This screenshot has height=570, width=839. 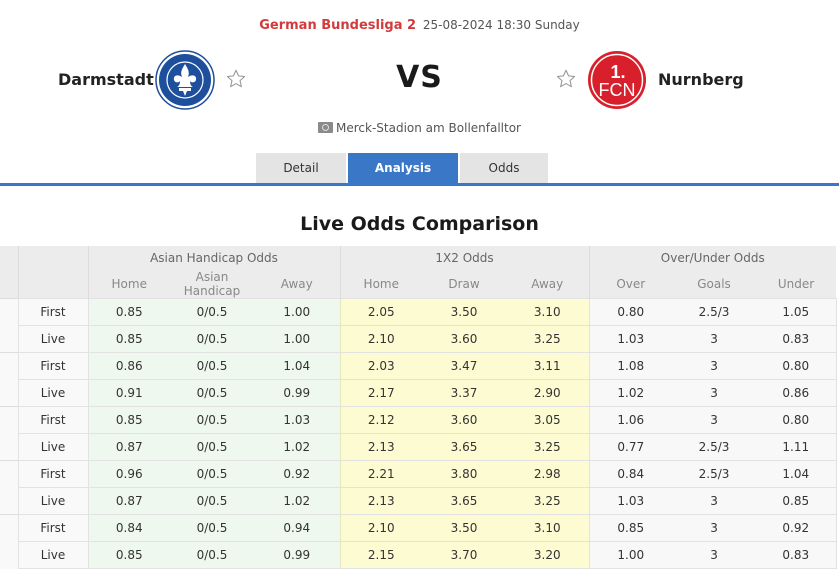 What do you see at coordinates (630, 447) in the screenshot?
I see `ou-over: 0.77` at bounding box center [630, 447].